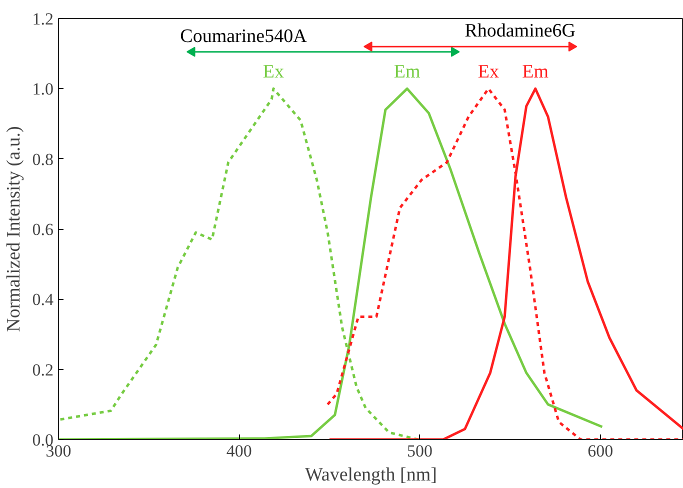  I want to click on x-tick-label: 500, so click(420, 451).